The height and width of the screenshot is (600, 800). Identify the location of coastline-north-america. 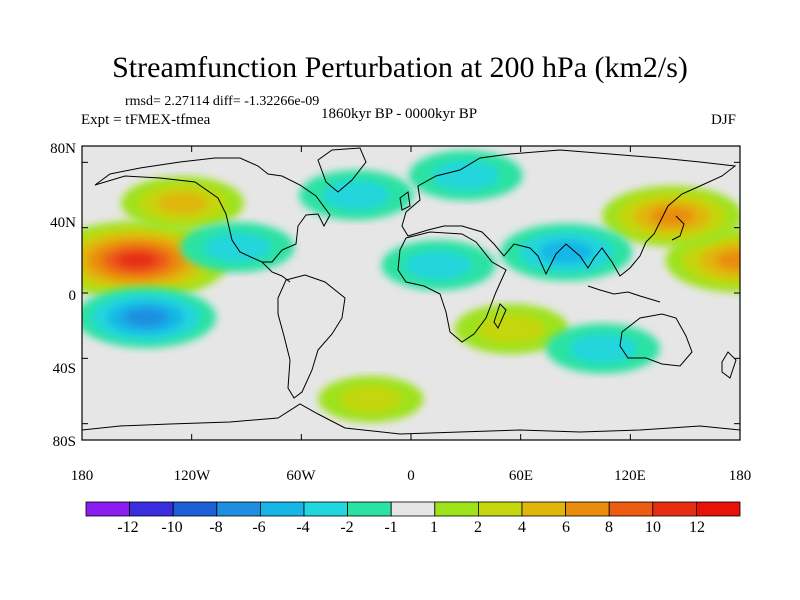
(212, 210).